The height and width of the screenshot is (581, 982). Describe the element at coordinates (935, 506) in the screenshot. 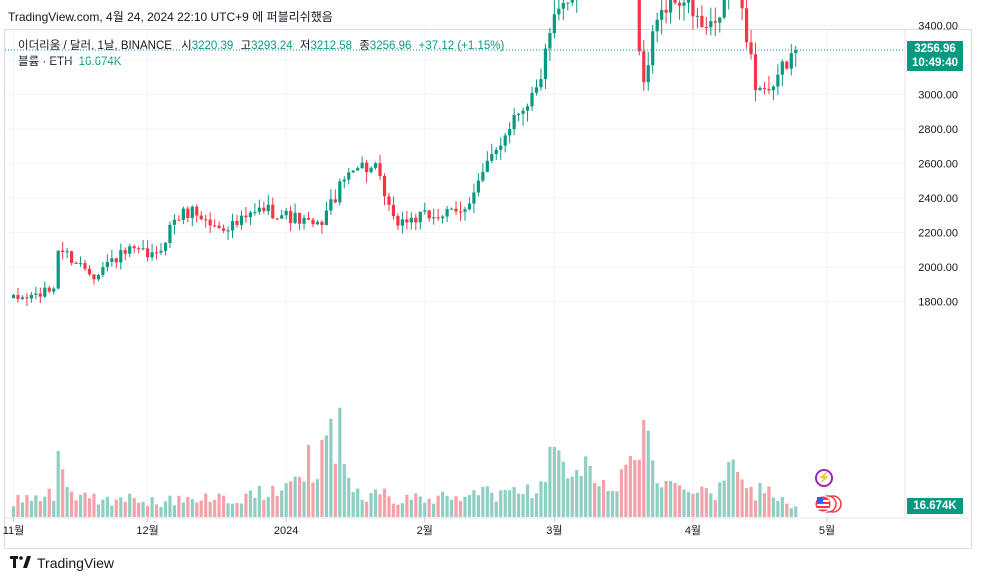

I see `volume-tag: 16.674K` at that location.